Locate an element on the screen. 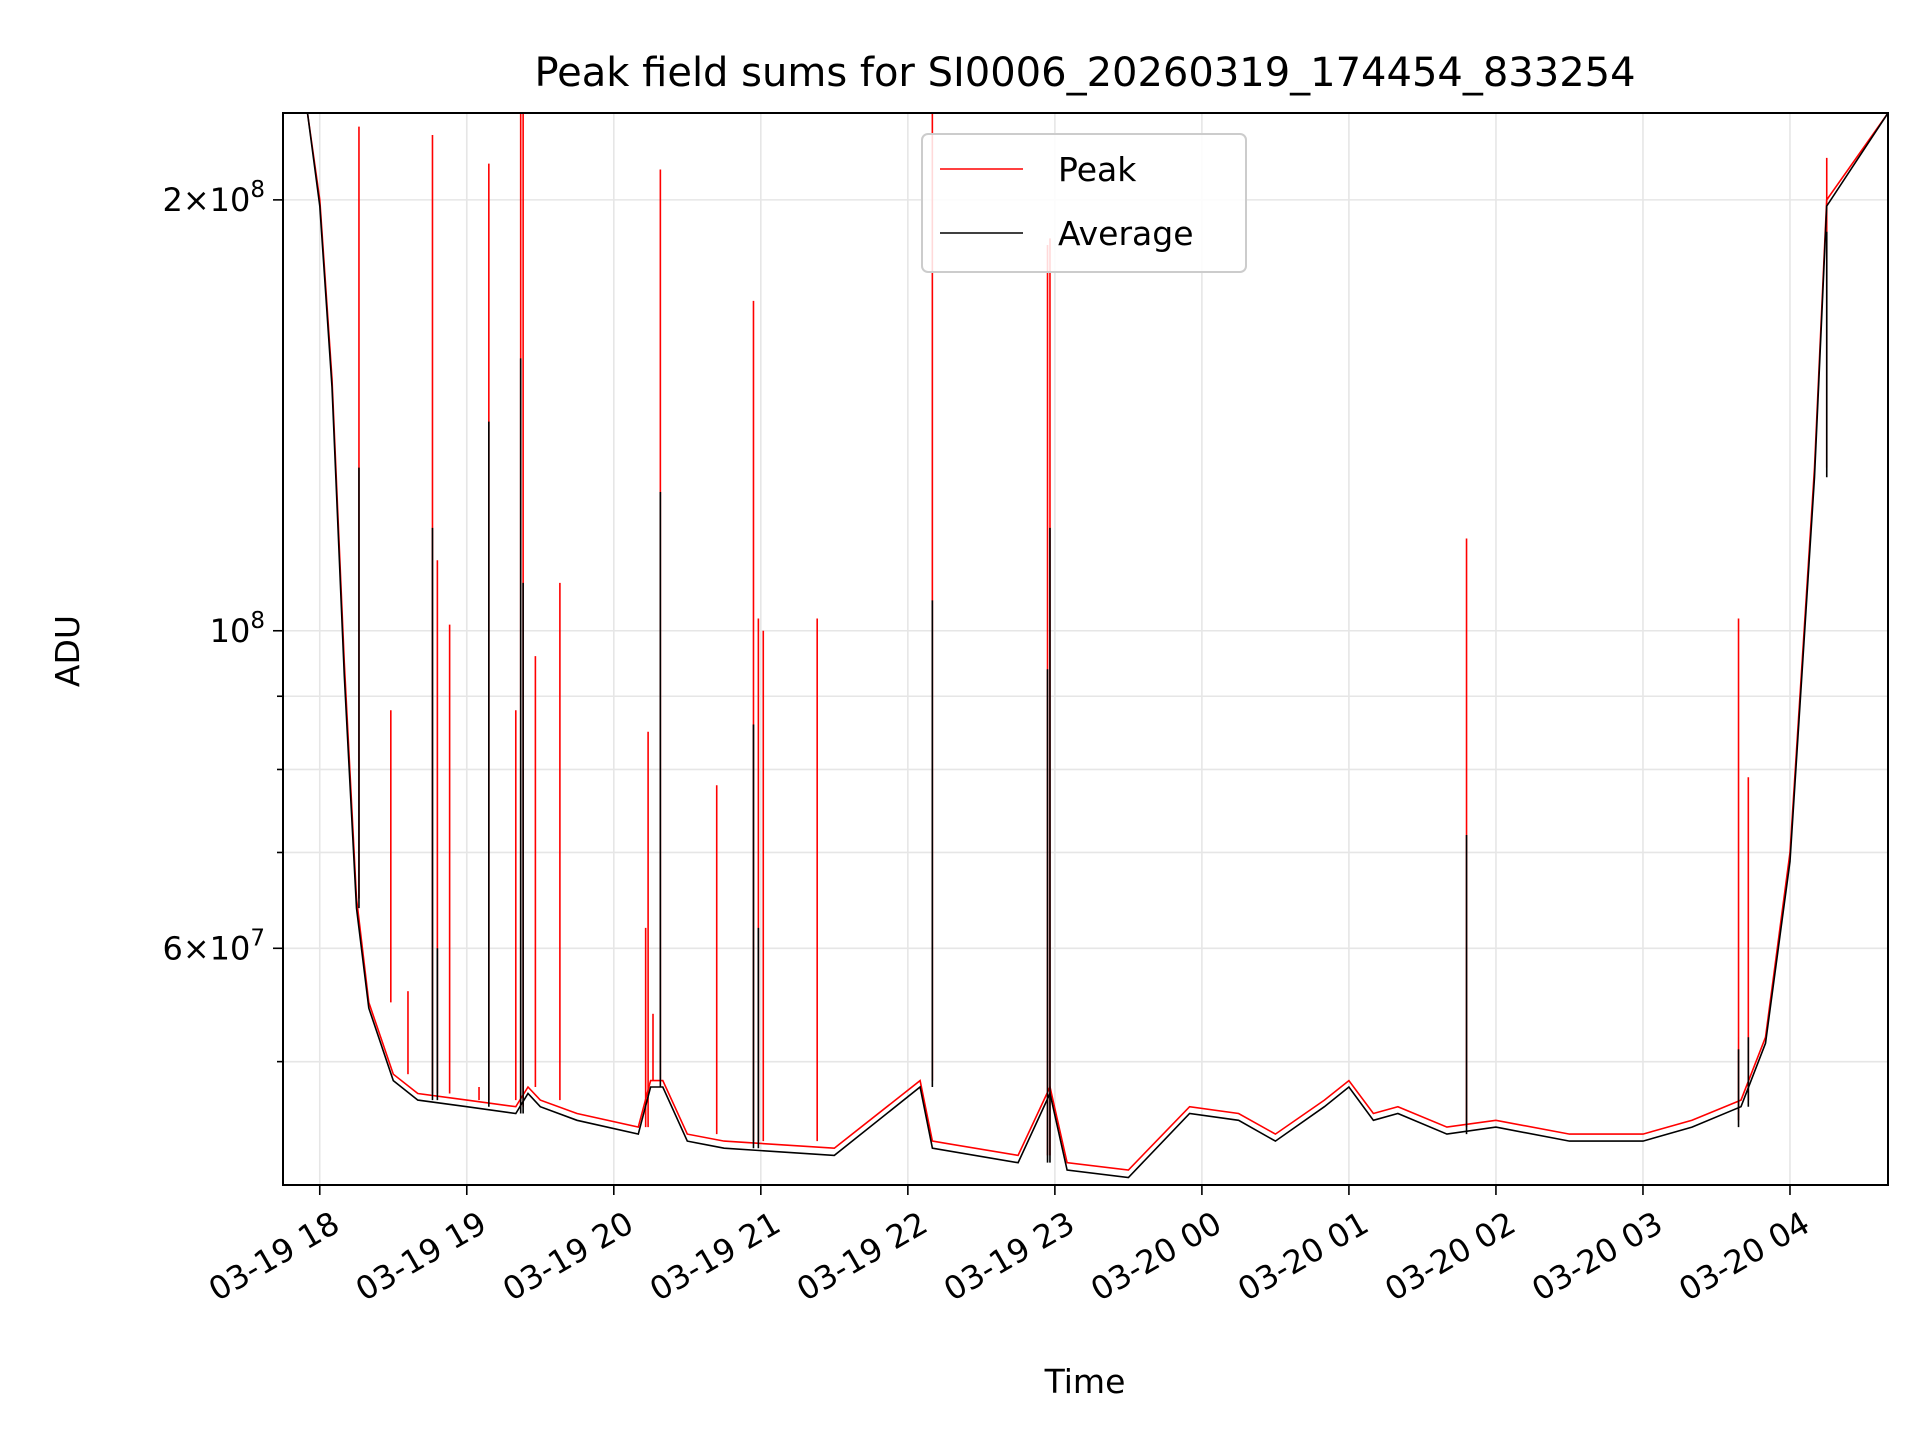  y-tick-label: 2×108 is located at coordinates (213, 198).